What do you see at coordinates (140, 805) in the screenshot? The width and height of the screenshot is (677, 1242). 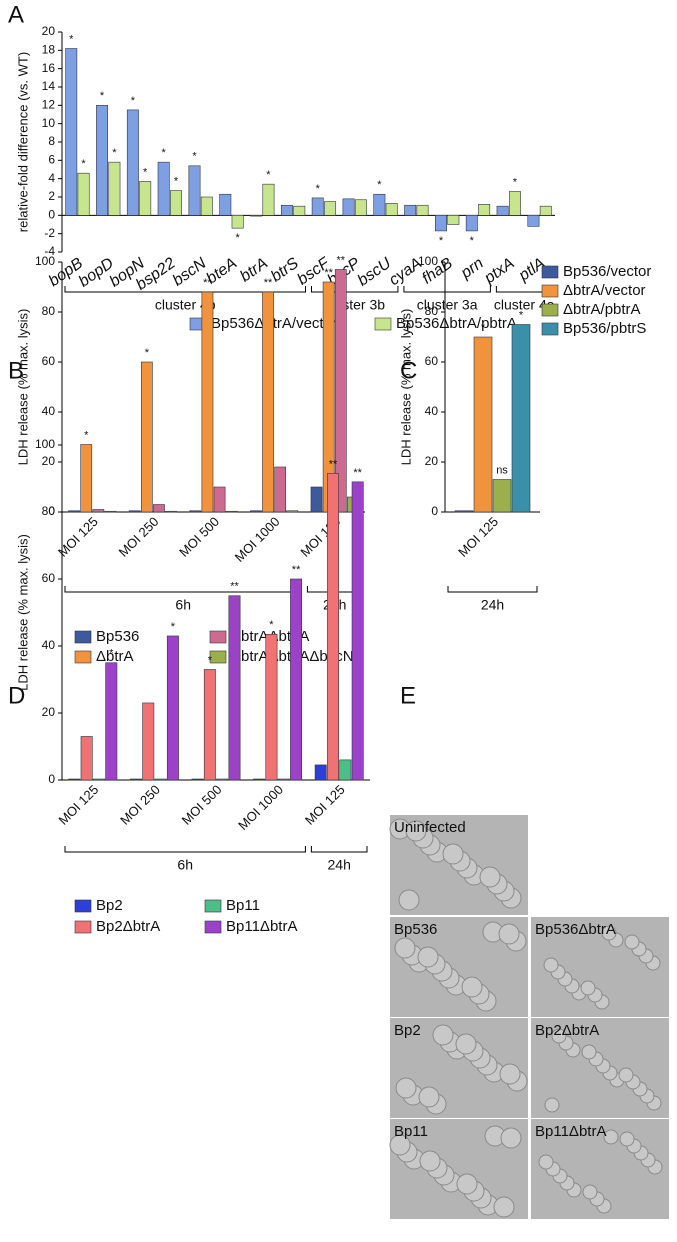 I see `x-tick-label: MOI 250` at bounding box center [140, 805].